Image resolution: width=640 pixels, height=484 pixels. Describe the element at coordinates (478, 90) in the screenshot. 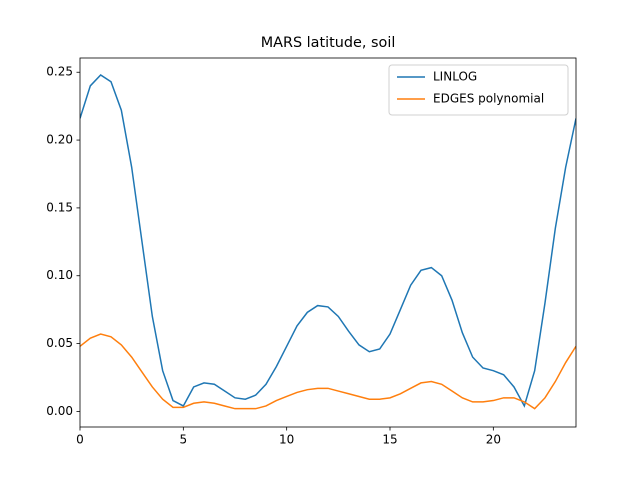

I see `legend-box` at that location.